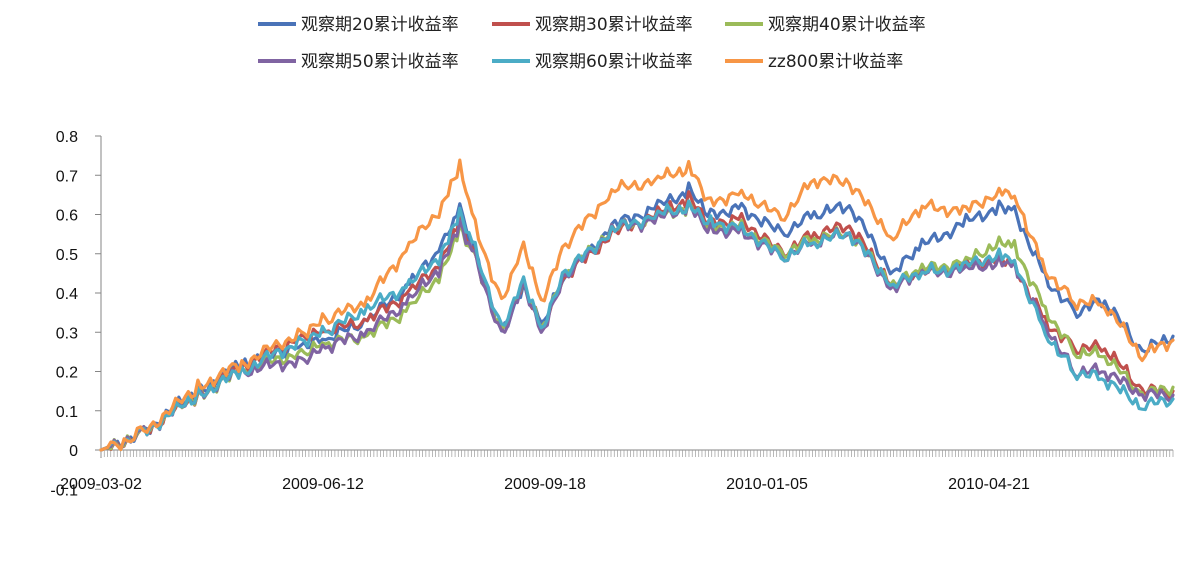 Image resolution: width=1203 pixels, height=579 pixels. What do you see at coordinates (67, 373) in the screenshot?
I see `y-tick-label-3: 0.2` at bounding box center [67, 373].